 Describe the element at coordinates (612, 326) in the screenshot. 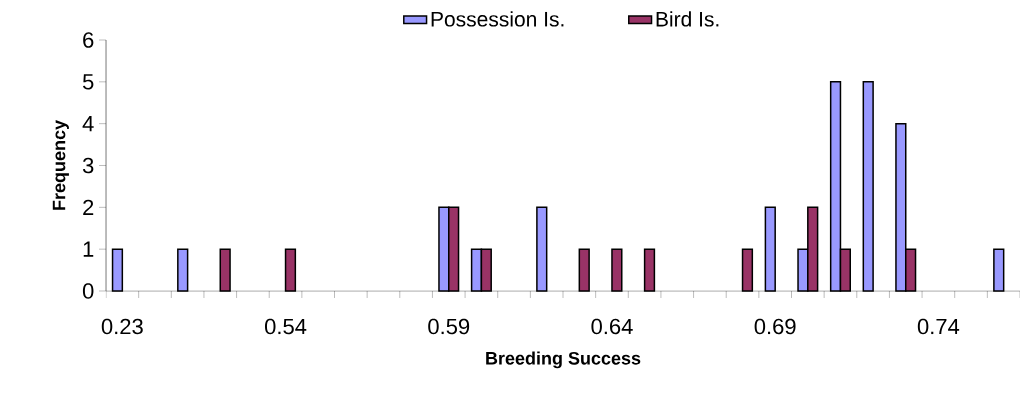

I see `x-tick-label: 0.64` at that location.